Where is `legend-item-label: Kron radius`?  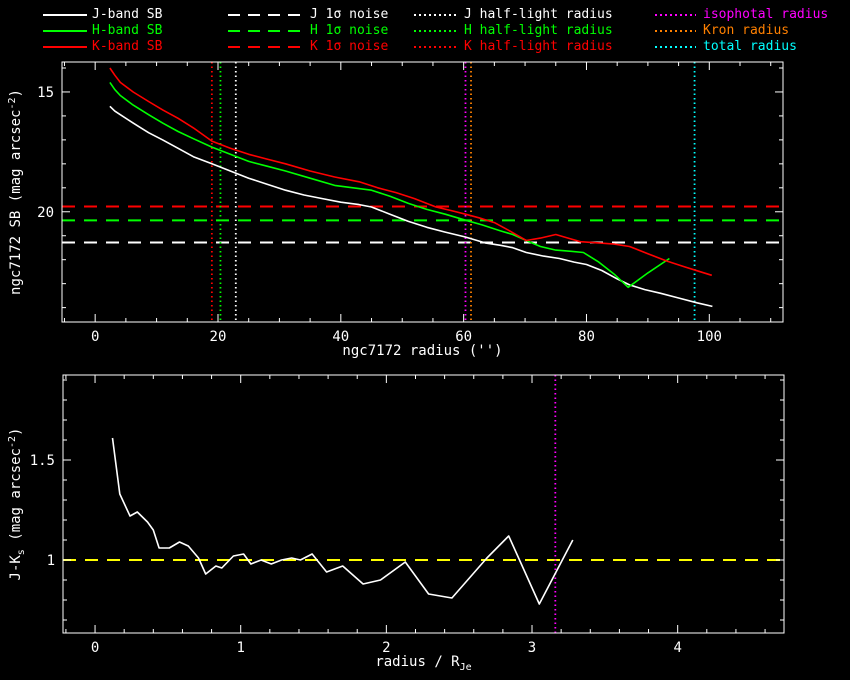
legend-item-label: Kron radius is located at coordinates (746, 30).